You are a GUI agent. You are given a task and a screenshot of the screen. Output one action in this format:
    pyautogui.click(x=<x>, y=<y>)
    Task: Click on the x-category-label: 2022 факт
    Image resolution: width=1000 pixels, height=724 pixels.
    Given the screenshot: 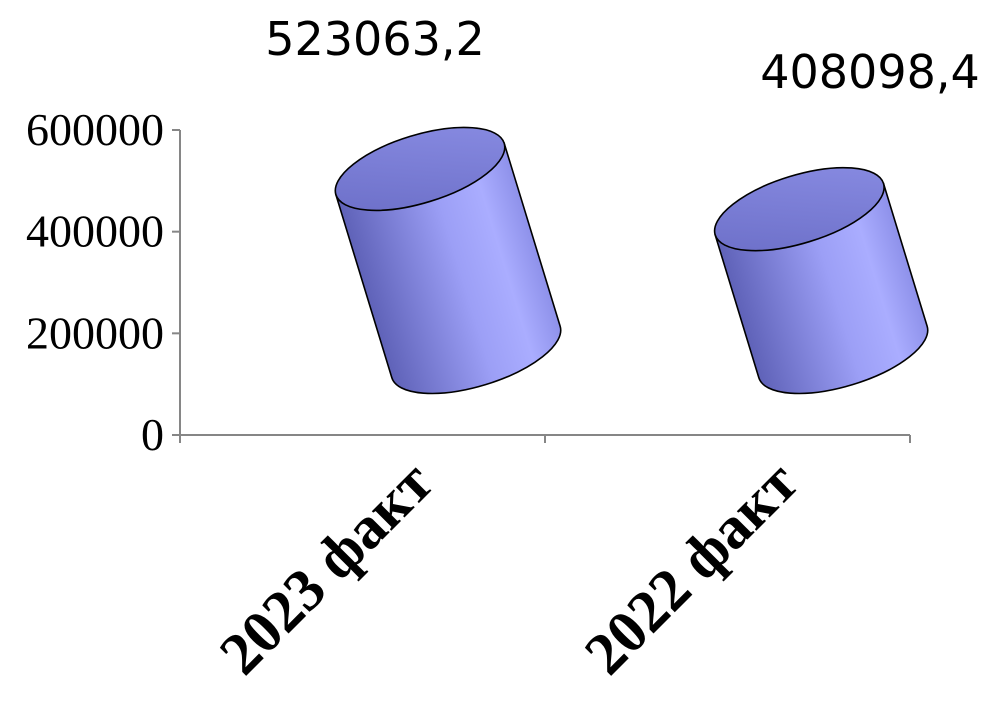 What is the action you would take?
    pyautogui.click(x=691, y=568)
    